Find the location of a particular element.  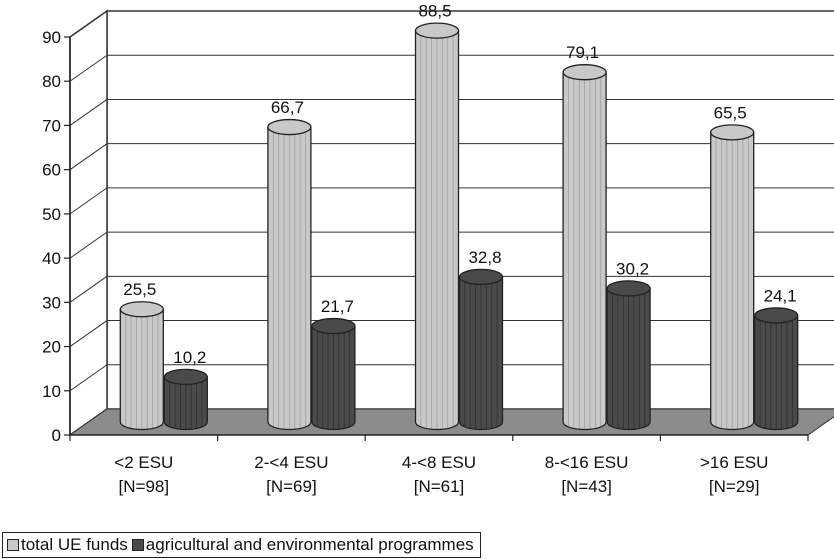

bar-series-2-2-top is located at coordinates (333, 326).